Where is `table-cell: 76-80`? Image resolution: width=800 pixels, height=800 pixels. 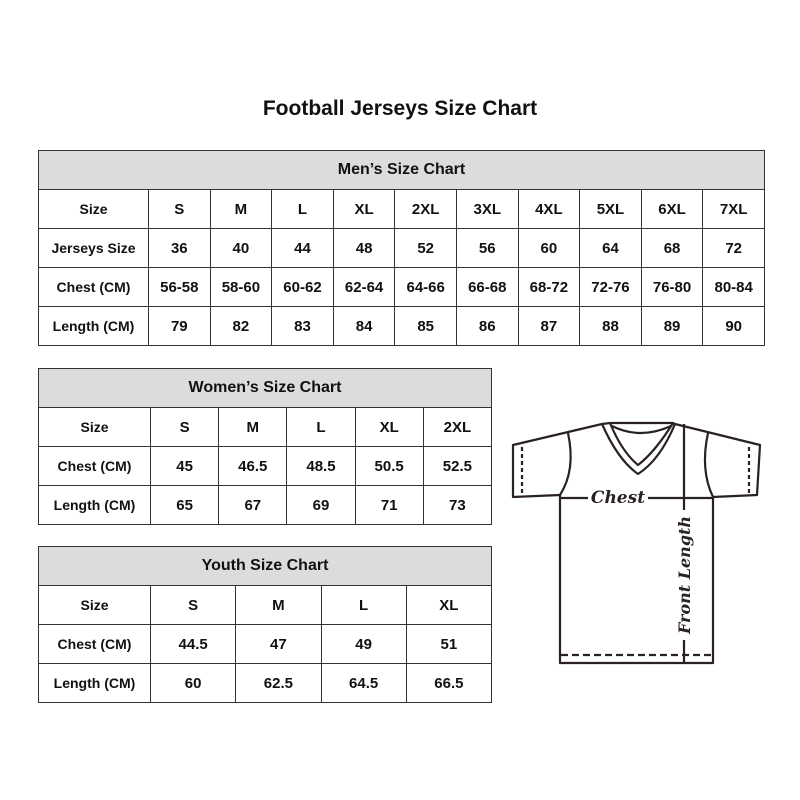 table-cell: 76-80 is located at coordinates (672, 287).